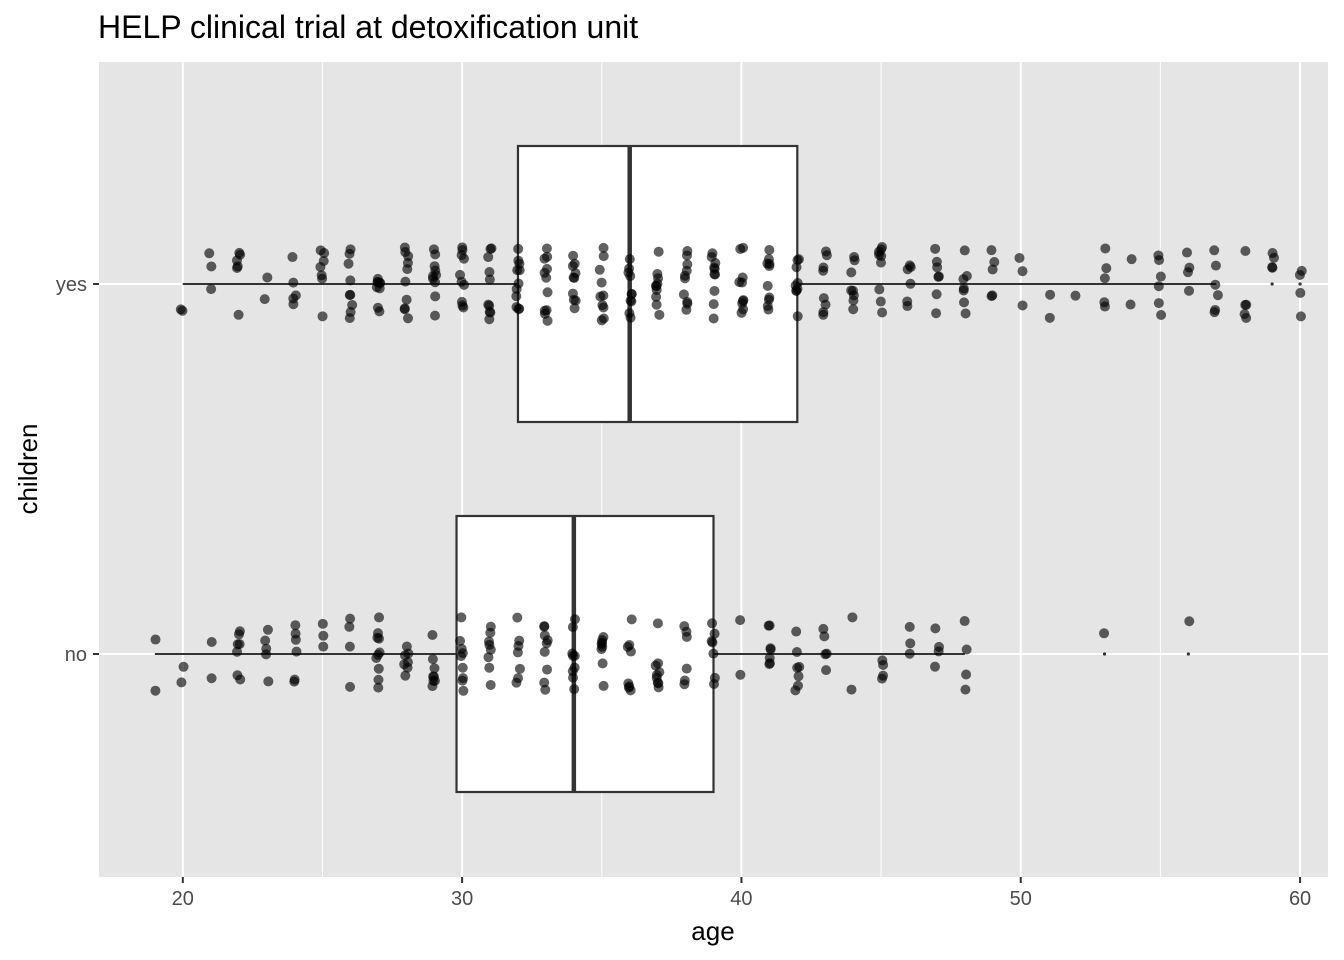  What do you see at coordinates (462, 899) in the screenshot?
I see `x-tick-label: 30` at bounding box center [462, 899].